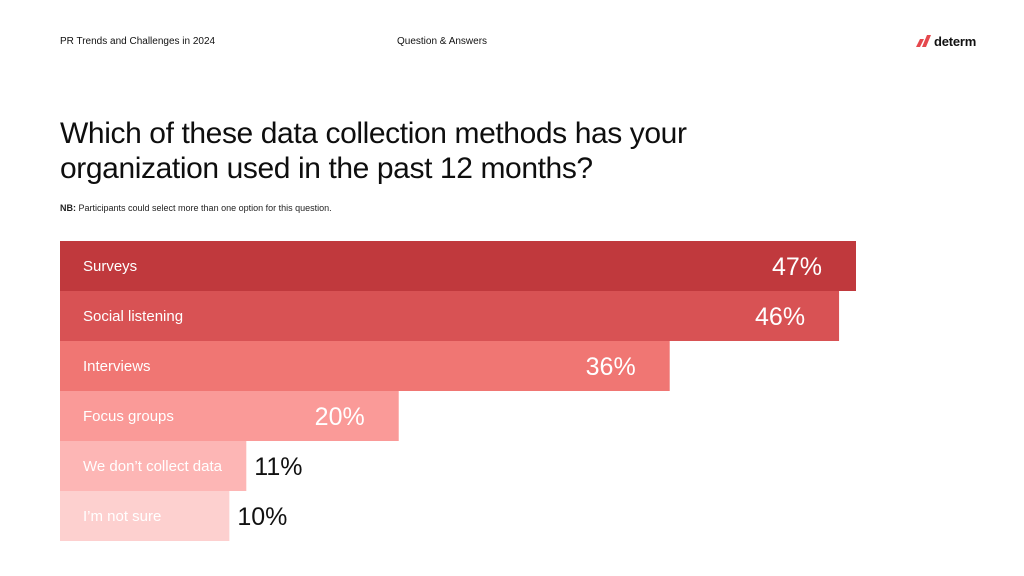 This screenshot has width=1024, height=576. Describe the element at coordinates (110, 266) in the screenshot. I see `bar-label-0: Surveys` at that location.